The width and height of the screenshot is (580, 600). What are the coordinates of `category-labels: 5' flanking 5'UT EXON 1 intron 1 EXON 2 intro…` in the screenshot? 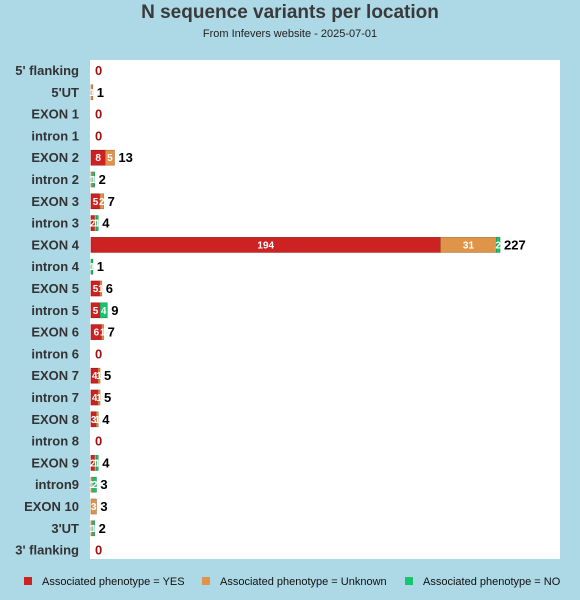 It's located at (47, 310).